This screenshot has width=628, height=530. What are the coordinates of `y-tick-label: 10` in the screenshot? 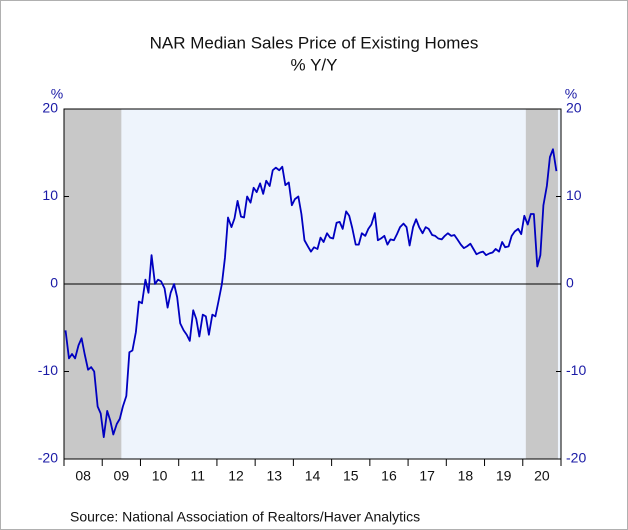 It's located at (50, 195).